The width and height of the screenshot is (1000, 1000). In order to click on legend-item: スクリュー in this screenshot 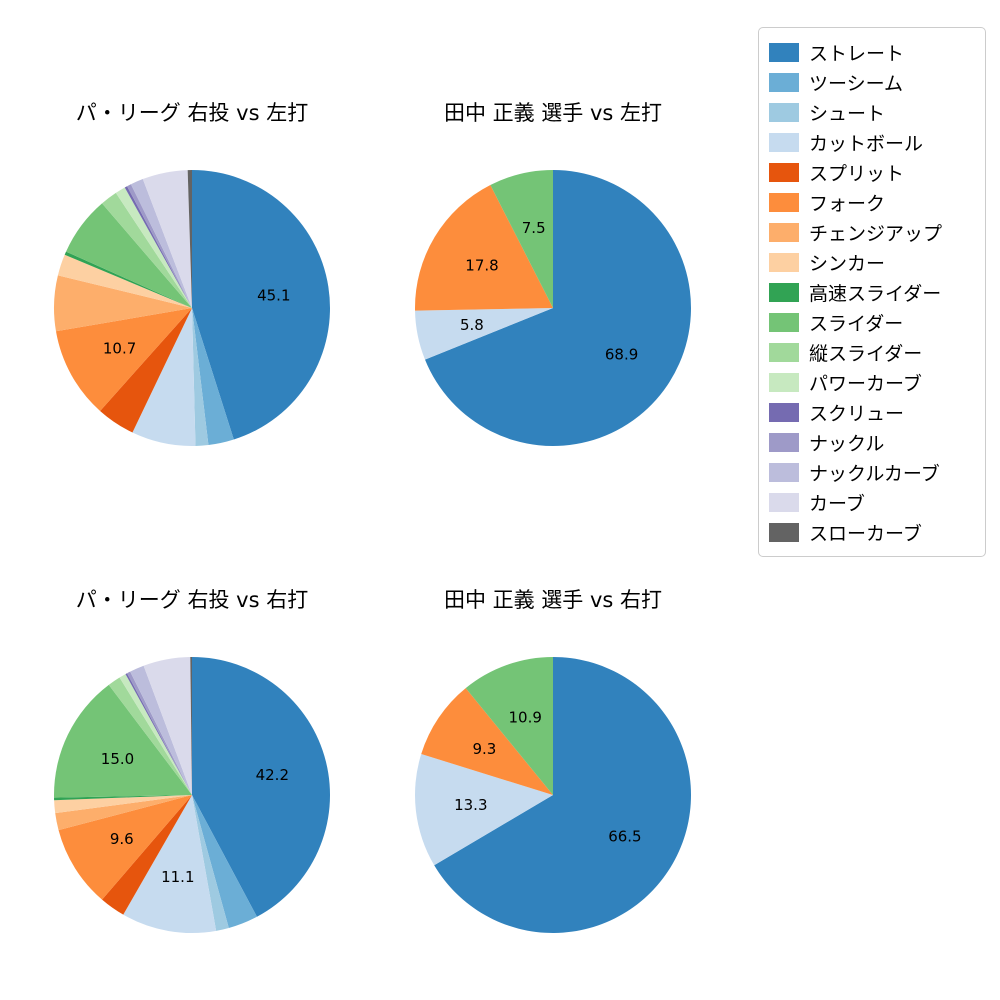, I will do `click(872, 412)`.